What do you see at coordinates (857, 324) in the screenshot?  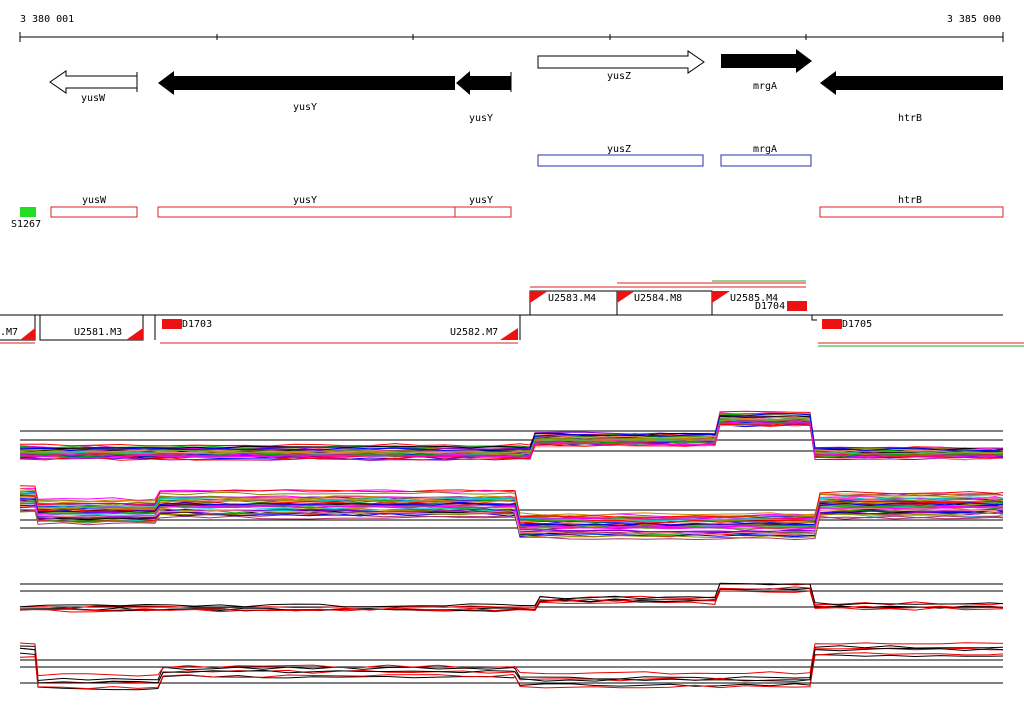 I see `segment-label: D1705` at bounding box center [857, 324].